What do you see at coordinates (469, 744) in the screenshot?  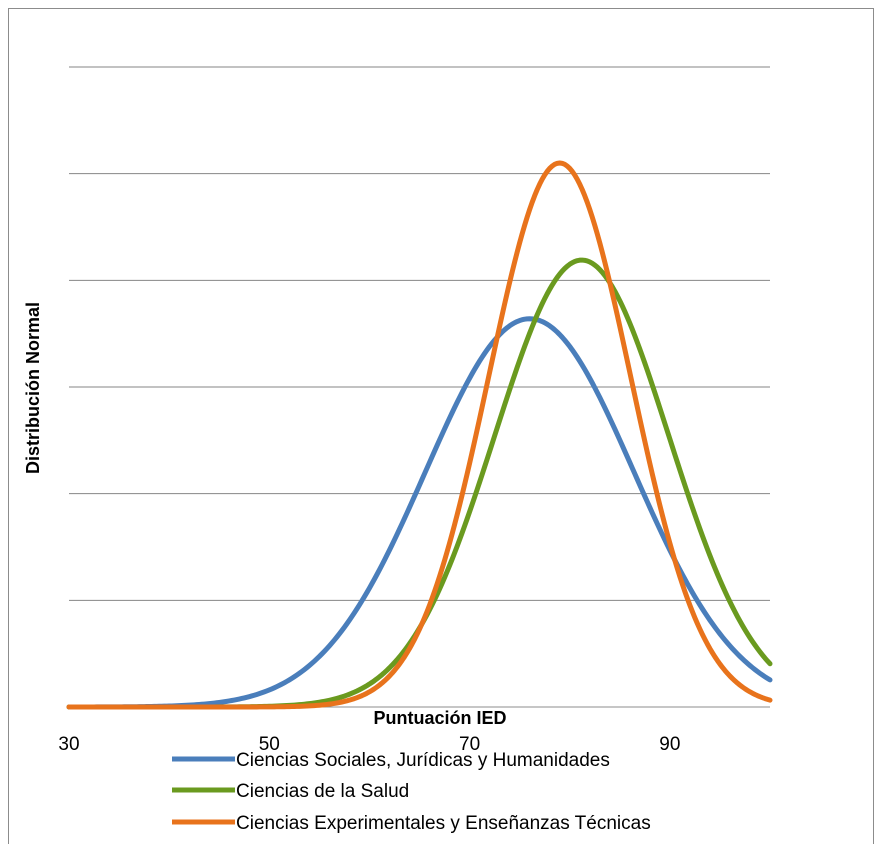 I see `x-tick-label: 70` at bounding box center [469, 744].